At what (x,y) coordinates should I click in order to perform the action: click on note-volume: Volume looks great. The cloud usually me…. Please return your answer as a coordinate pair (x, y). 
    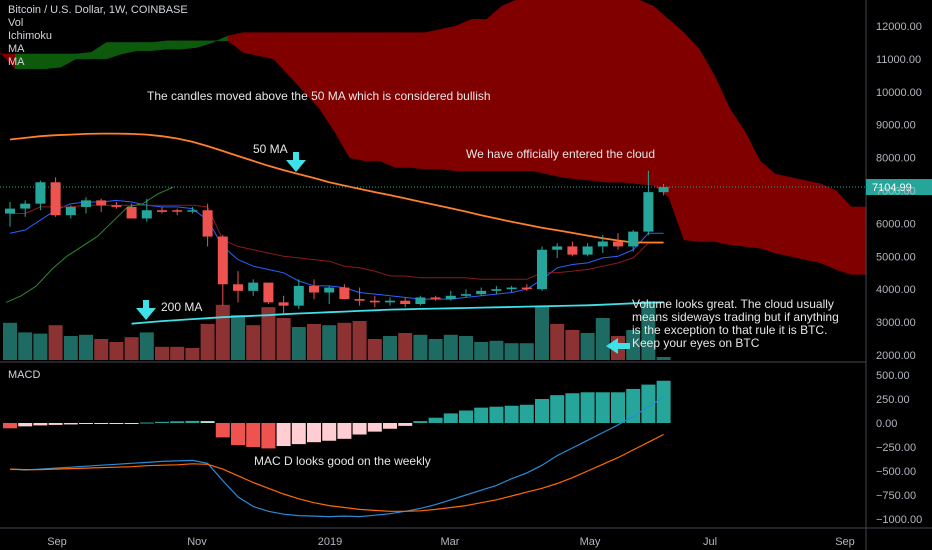
    Looking at the image, I should click on (735, 323).